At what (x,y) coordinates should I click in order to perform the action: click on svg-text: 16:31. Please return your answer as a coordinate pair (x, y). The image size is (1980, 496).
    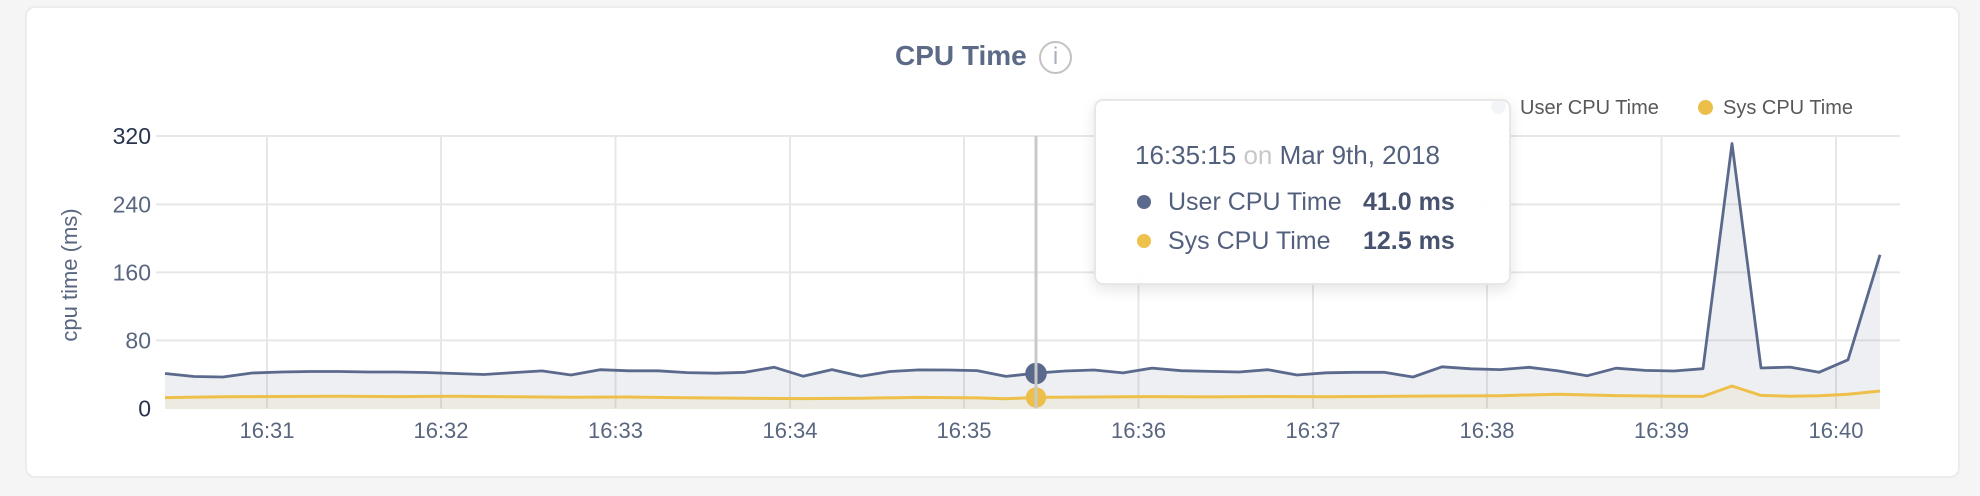
    Looking at the image, I should click on (266, 430).